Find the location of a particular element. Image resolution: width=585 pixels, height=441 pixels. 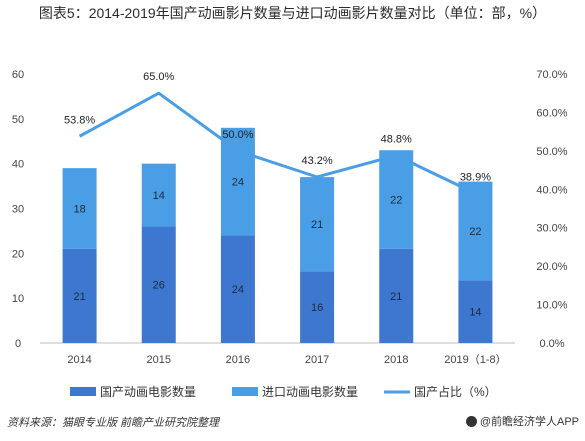

y-tick-label: 30 is located at coordinates (18, 210).